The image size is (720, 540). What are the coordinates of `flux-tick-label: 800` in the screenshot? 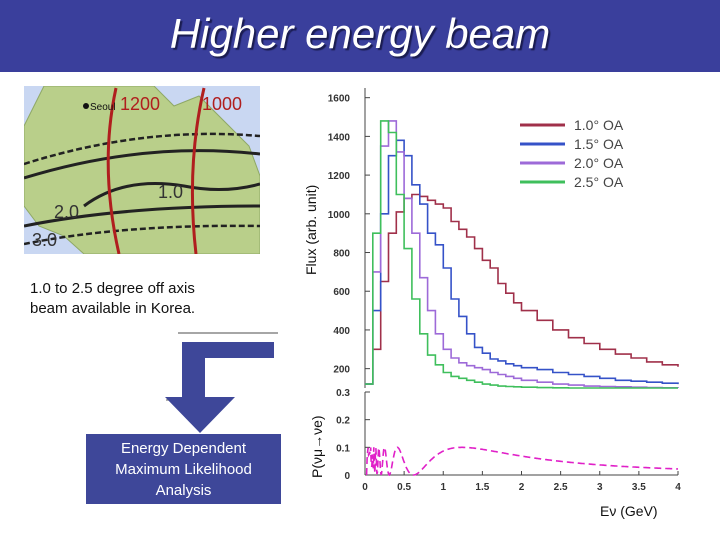 It's located at (341, 254).